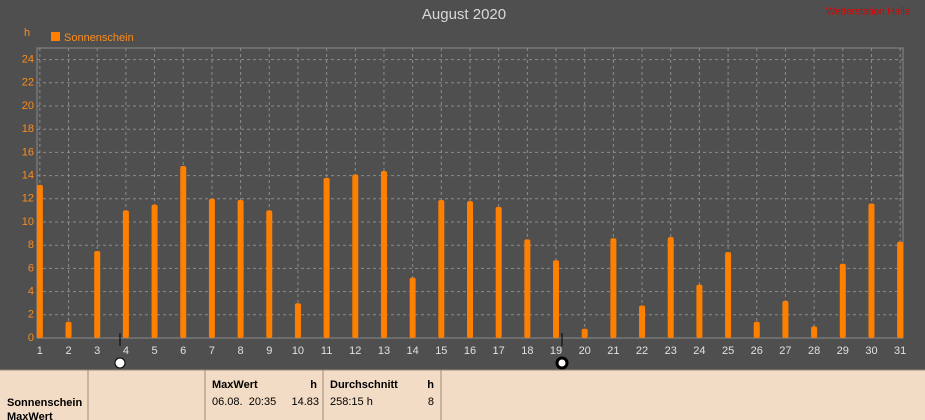 Image resolution: width=925 pixels, height=420 pixels. I want to click on y-tick-label: 2, so click(31, 315).